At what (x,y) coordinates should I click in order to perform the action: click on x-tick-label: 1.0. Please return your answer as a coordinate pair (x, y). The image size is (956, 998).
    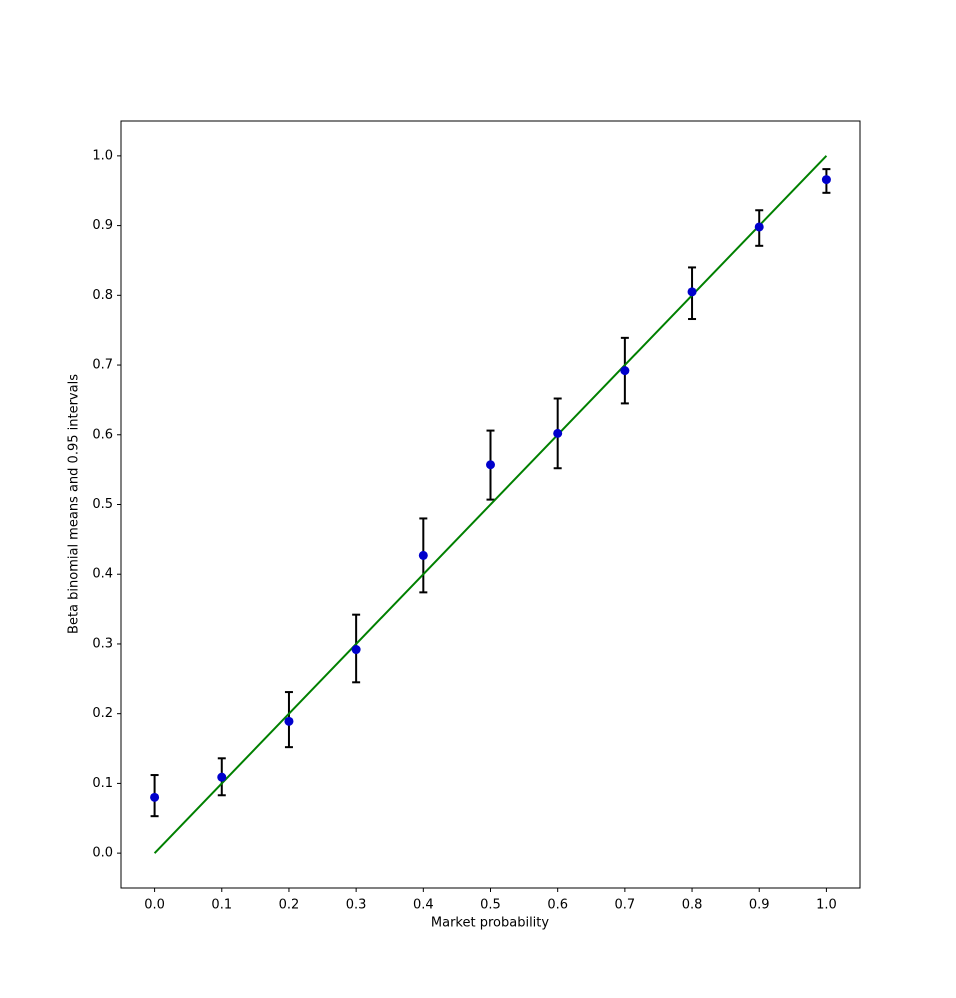
    Looking at the image, I should click on (826, 905).